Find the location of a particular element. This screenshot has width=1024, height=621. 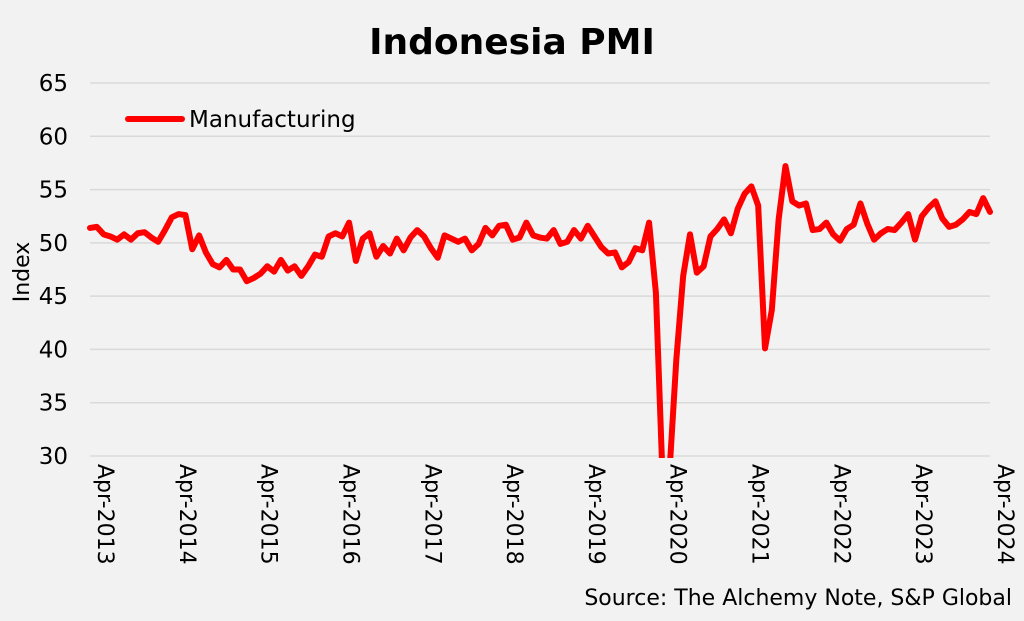

y-tick-label: 55 is located at coordinates (53, 191).